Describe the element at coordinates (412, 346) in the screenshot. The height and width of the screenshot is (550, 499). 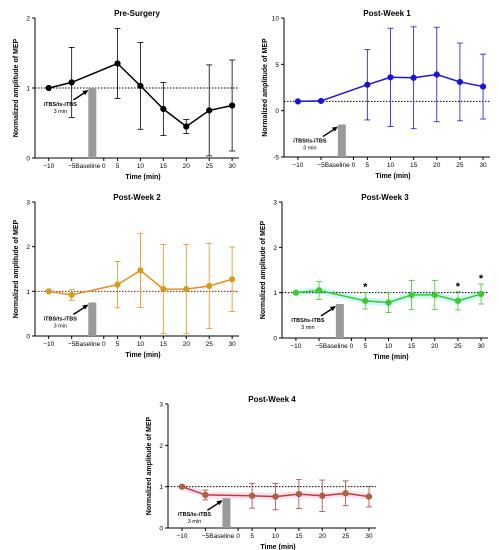
I see `x-tick-label: 15` at that location.